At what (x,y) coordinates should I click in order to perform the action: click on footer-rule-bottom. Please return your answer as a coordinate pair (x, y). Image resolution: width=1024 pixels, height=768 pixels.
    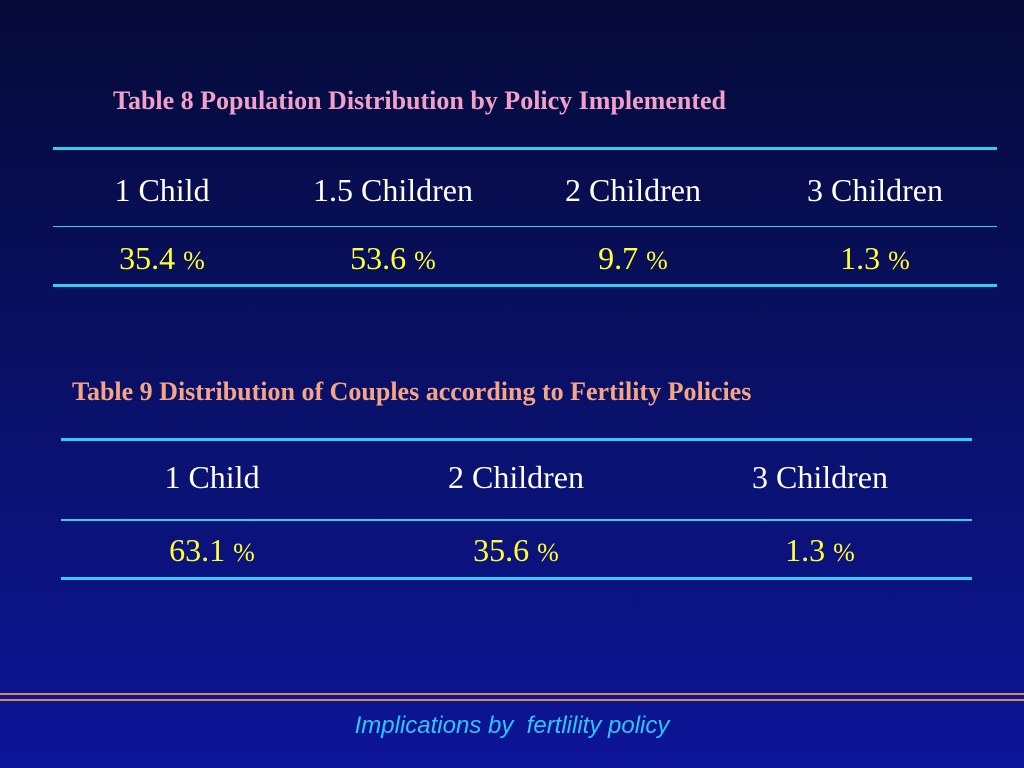
    Looking at the image, I should click on (512, 700).